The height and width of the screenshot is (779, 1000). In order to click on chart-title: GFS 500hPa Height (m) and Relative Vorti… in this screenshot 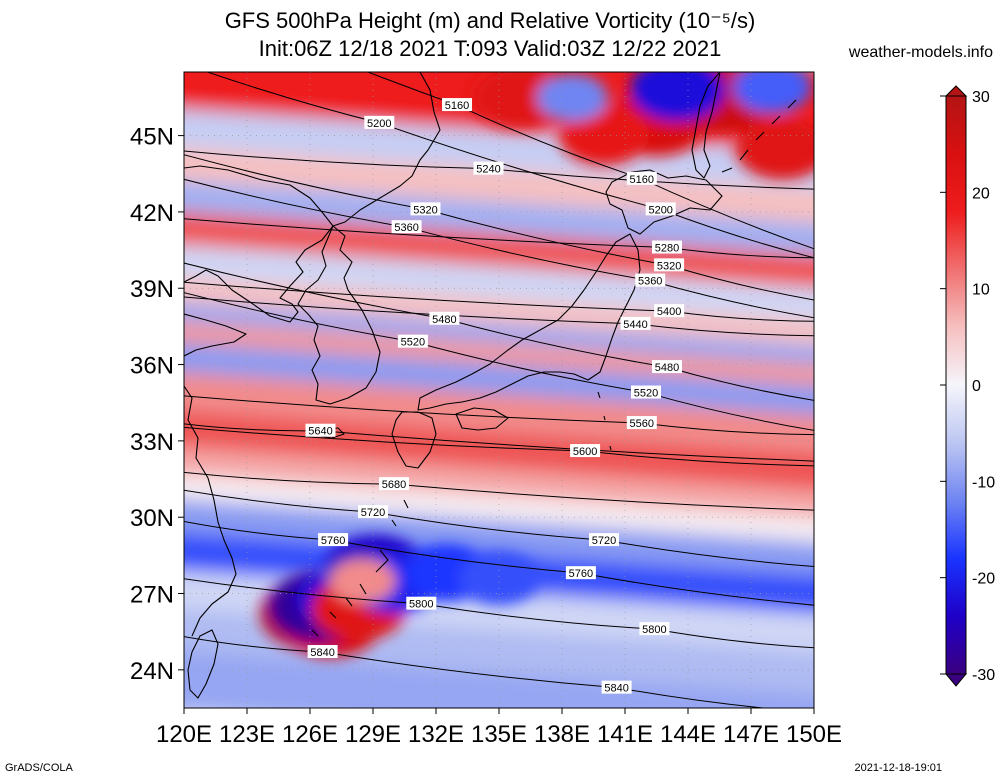, I will do `click(490, 20)`.